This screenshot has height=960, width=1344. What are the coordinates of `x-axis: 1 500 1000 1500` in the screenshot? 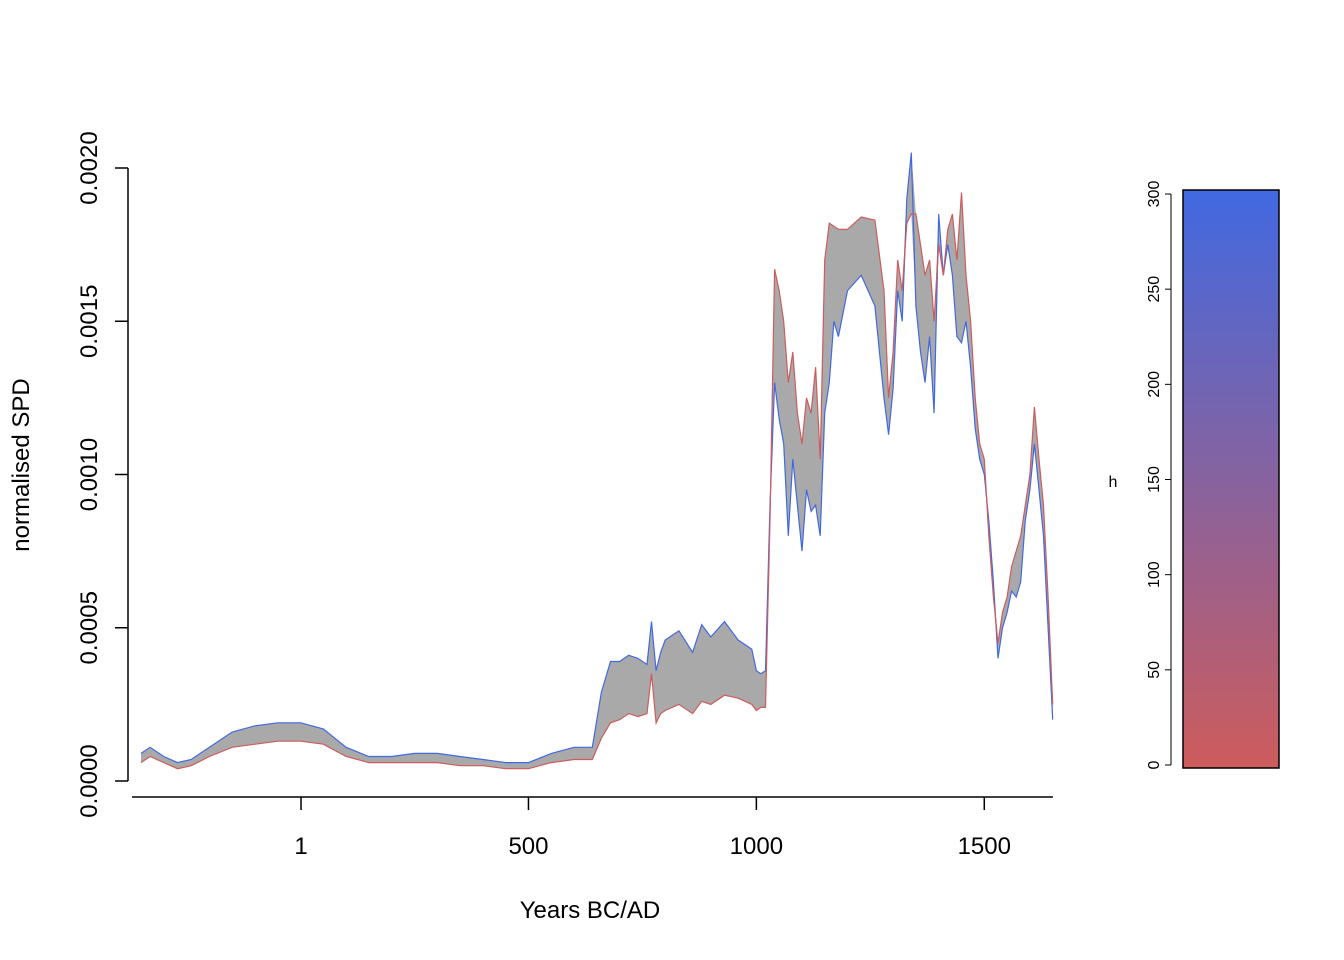 It's located at (592, 828).